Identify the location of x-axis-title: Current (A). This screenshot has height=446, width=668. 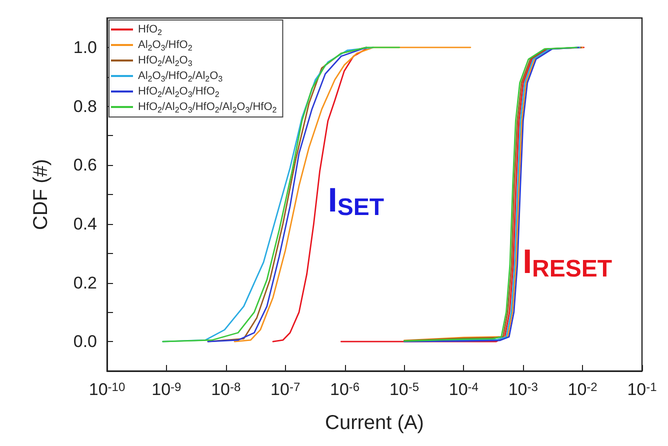
(374, 423).